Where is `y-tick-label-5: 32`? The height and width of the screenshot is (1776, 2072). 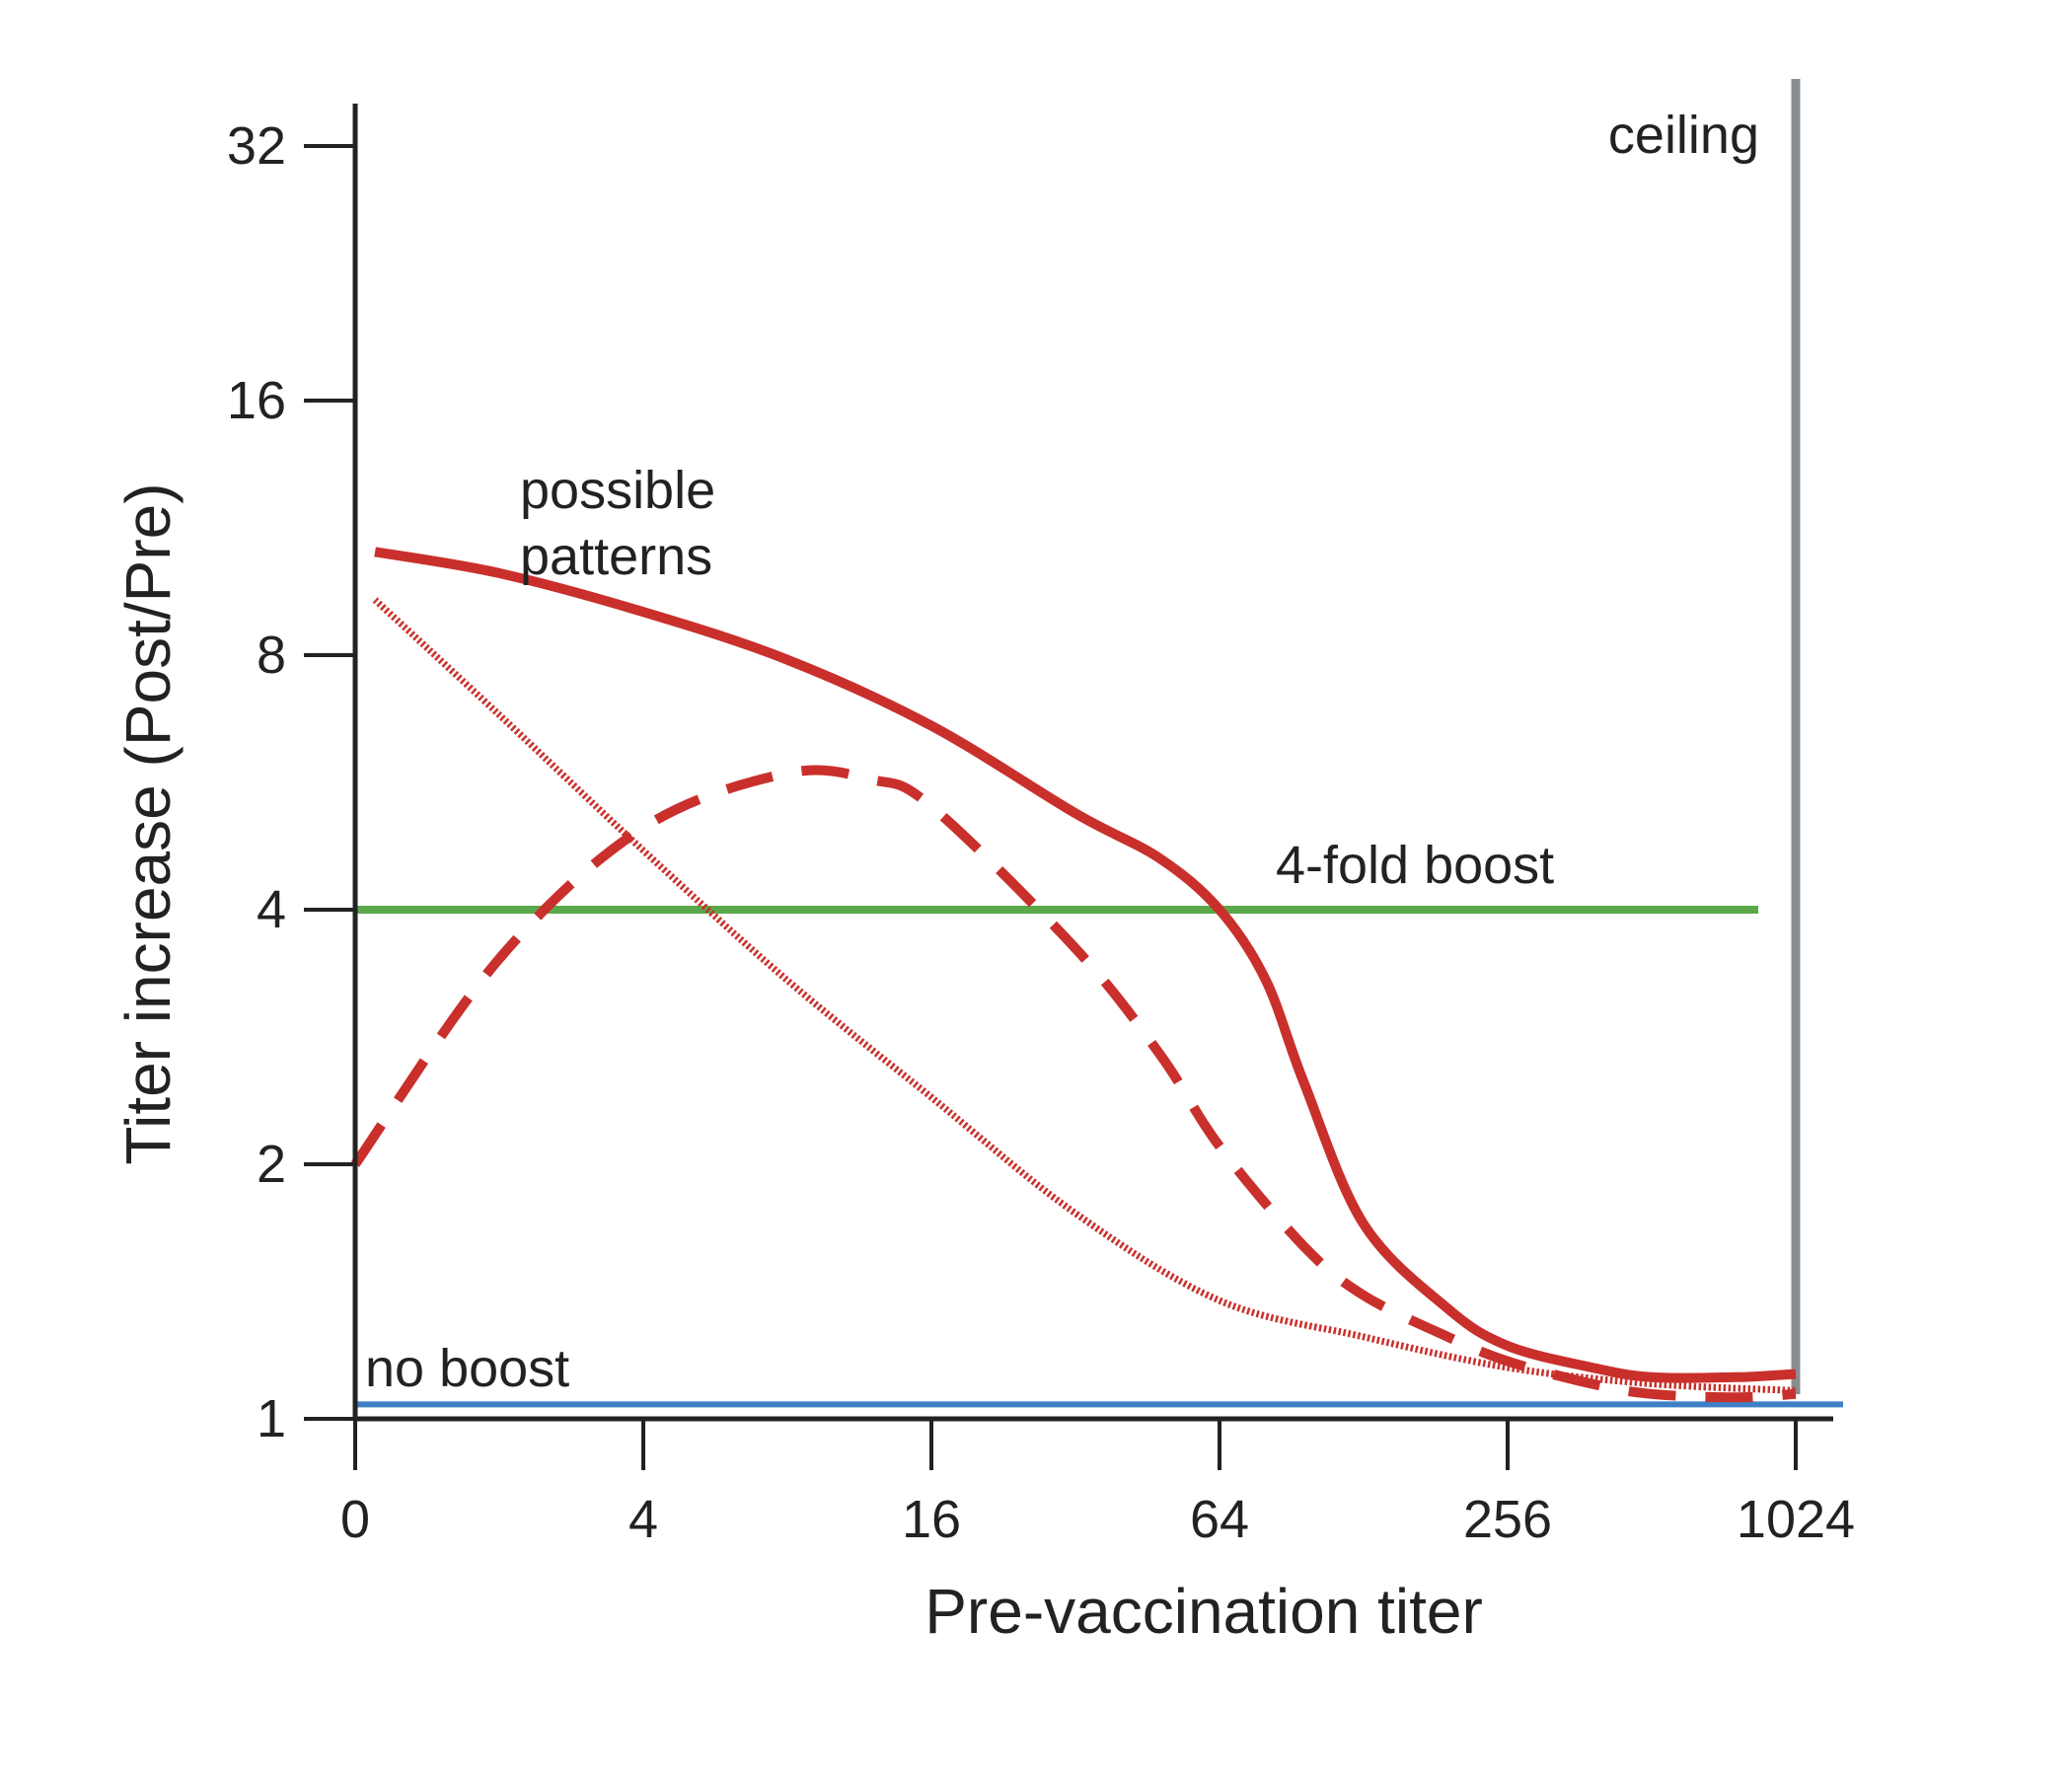
y-tick-label-5: 32 is located at coordinates (257, 146).